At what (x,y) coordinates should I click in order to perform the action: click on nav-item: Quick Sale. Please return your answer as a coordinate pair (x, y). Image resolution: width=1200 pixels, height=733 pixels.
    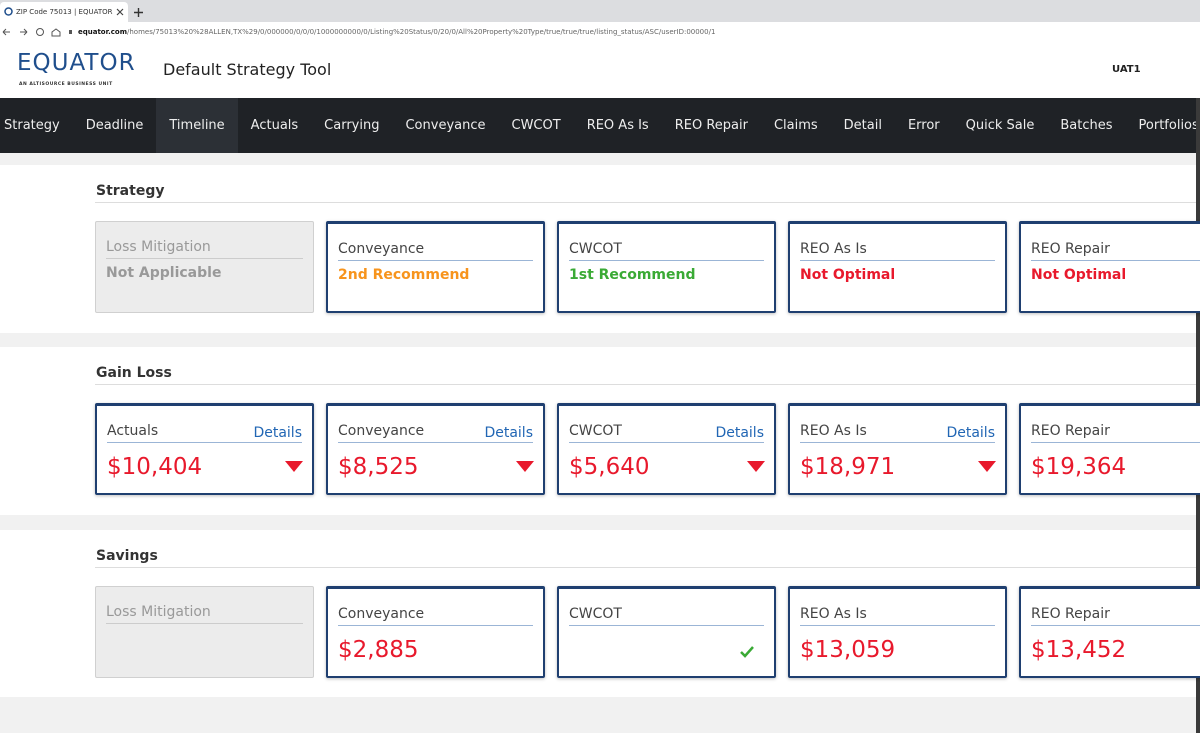
    Looking at the image, I should click on (1000, 125).